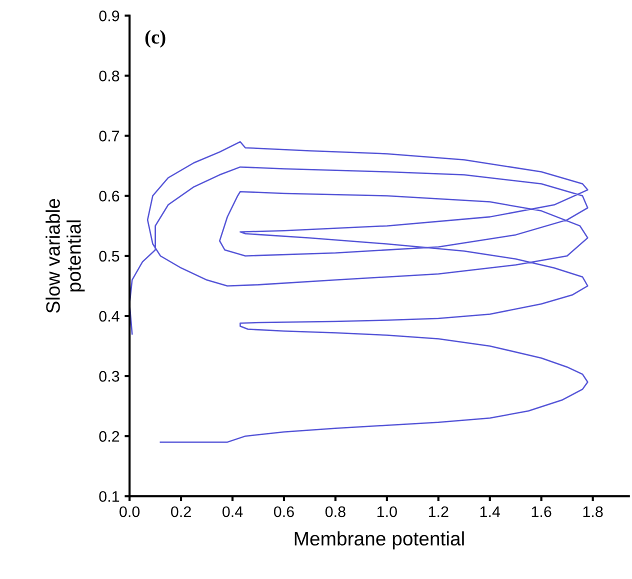  Describe the element at coordinates (593, 512) in the screenshot. I see `x-tick-label: 1.8` at that location.